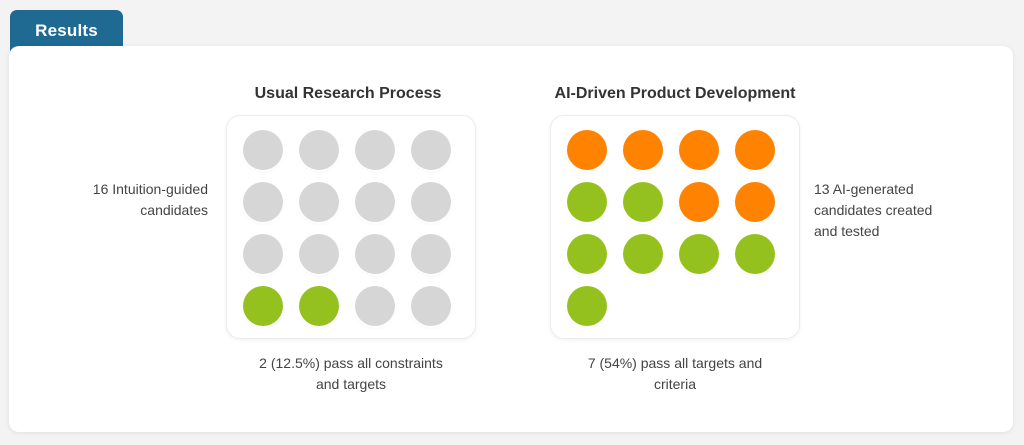  Describe the element at coordinates (674, 384) in the screenshot. I see `ai-pass-caption-line: criteria` at that location.